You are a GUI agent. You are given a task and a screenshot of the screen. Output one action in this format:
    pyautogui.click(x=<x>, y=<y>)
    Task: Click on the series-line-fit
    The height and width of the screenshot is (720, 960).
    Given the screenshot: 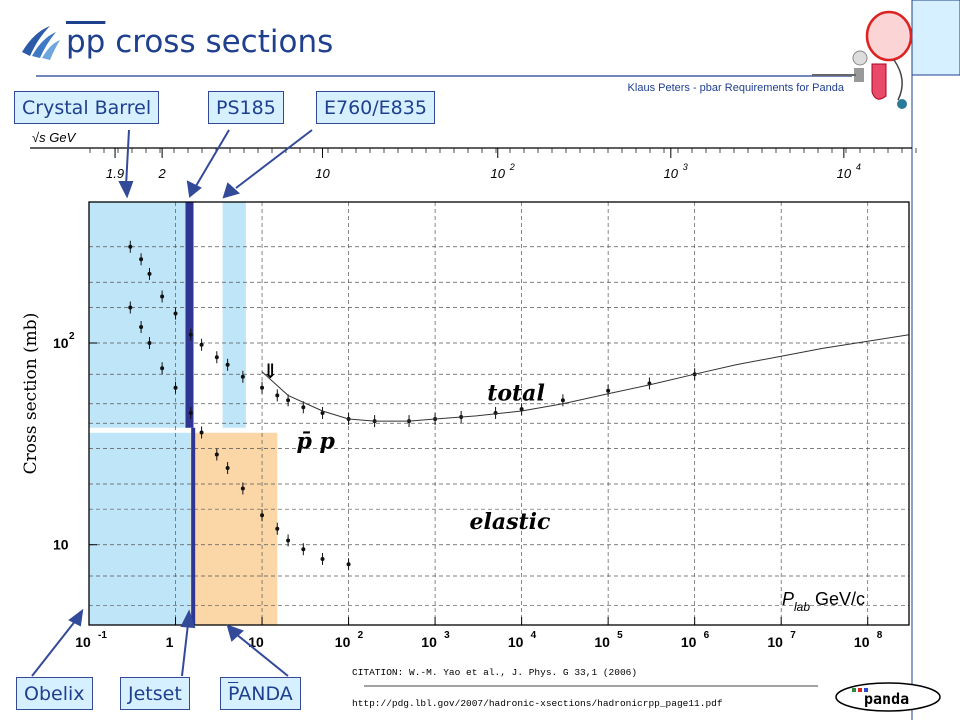 What is the action you would take?
    pyautogui.click(x=585, y=378)
    